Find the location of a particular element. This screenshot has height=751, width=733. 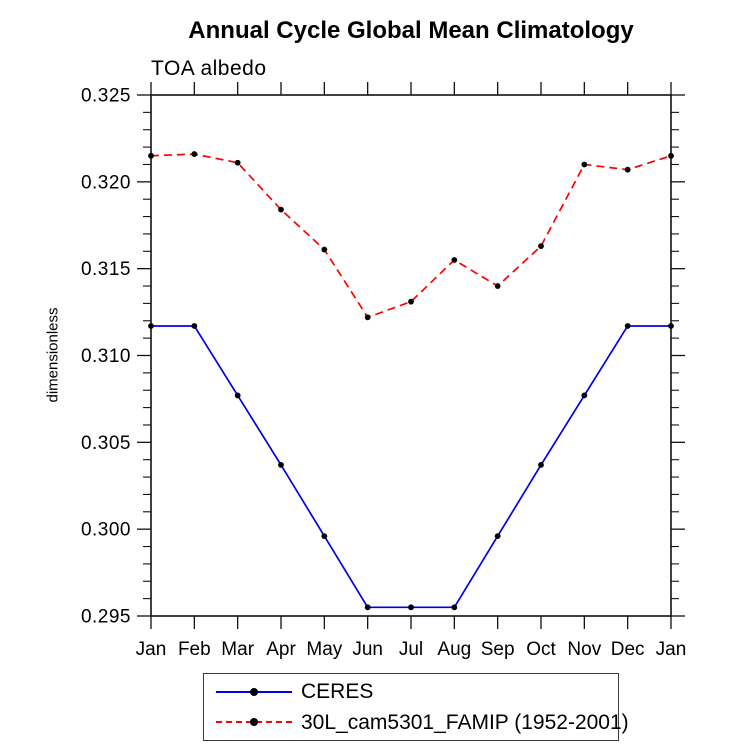

legend-item-famip: 30L_cam5301_FAMIP (1952-2001) is located at coordinates (416, 722).